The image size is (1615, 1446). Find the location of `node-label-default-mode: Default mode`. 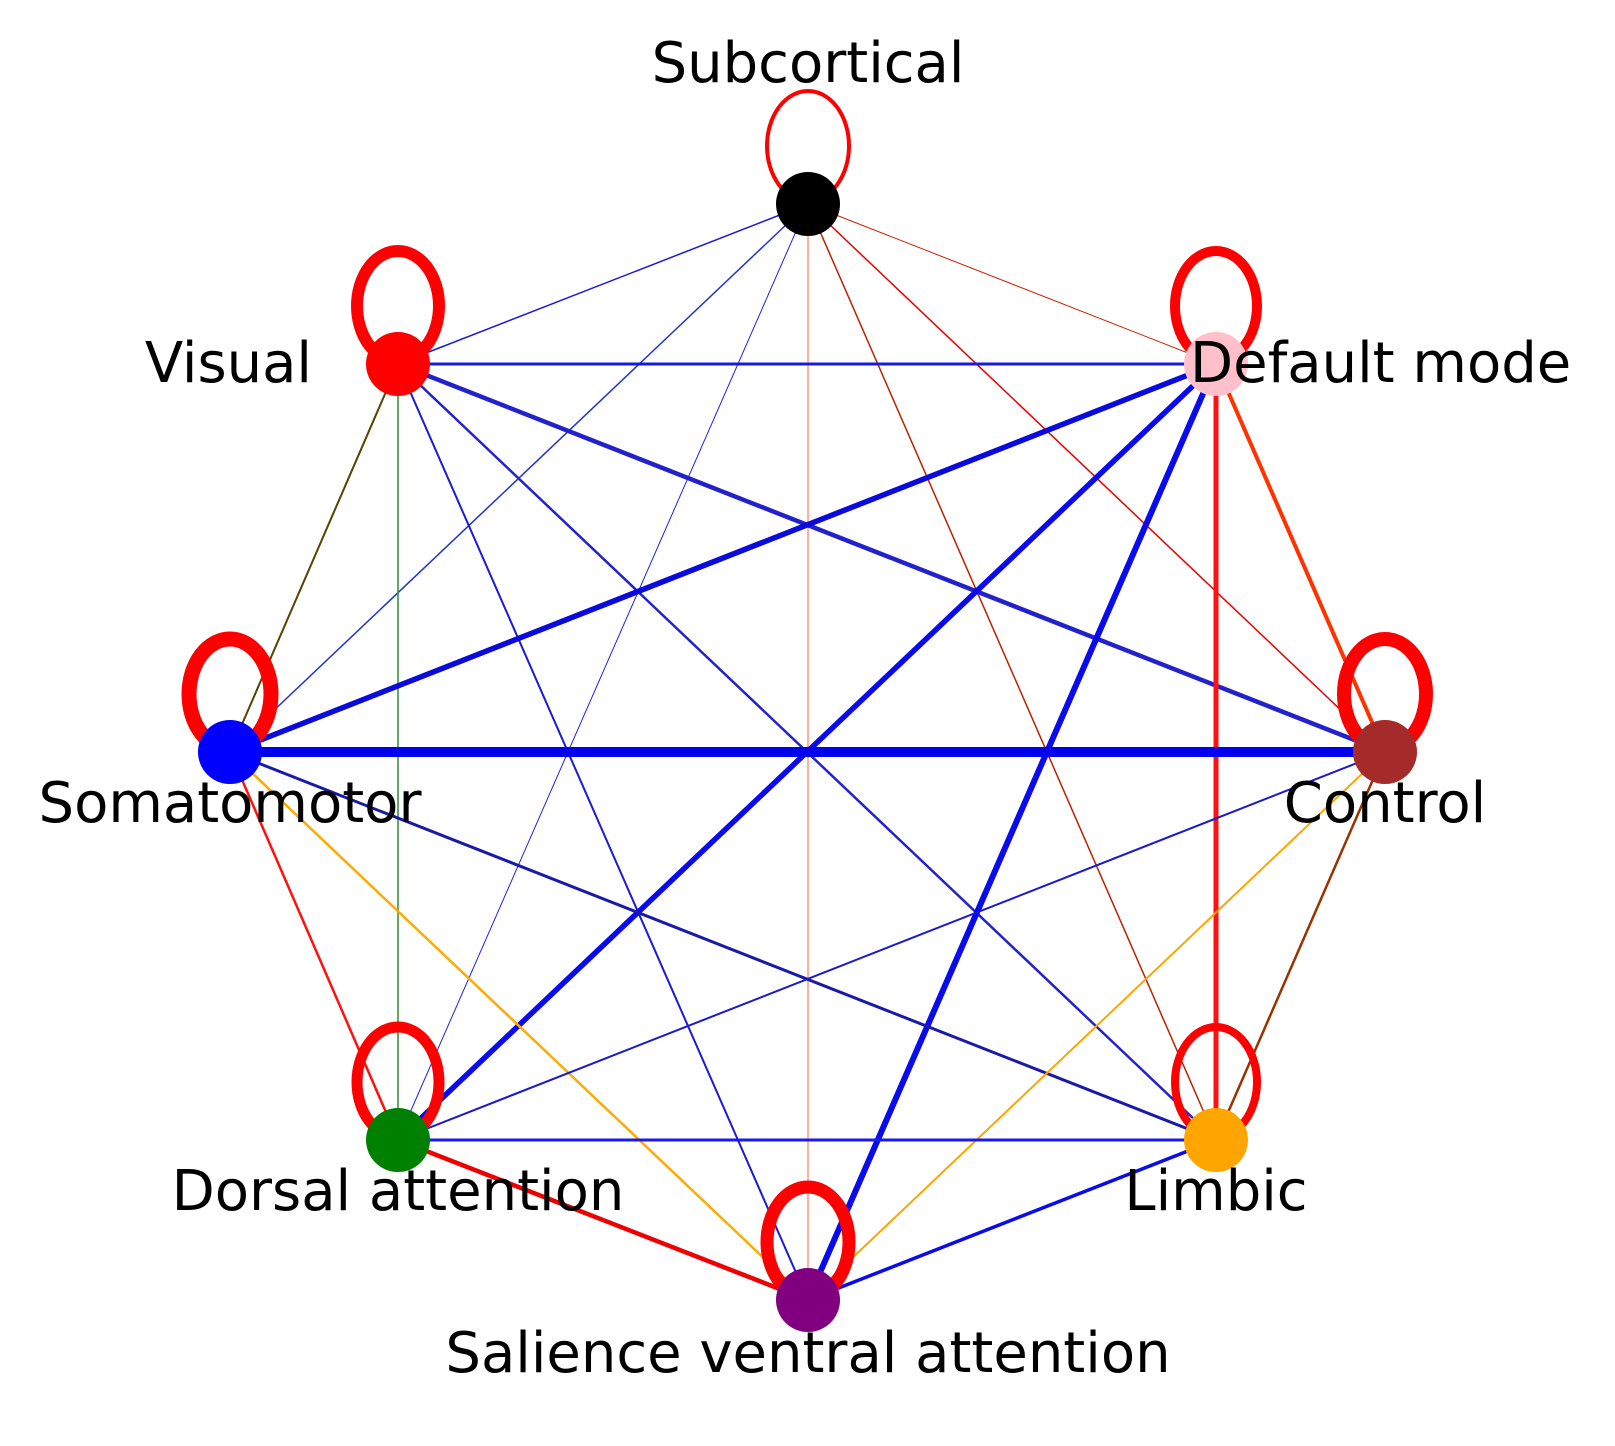

node-label-default-mode: Default mode is located at coordinates (1380, 363).